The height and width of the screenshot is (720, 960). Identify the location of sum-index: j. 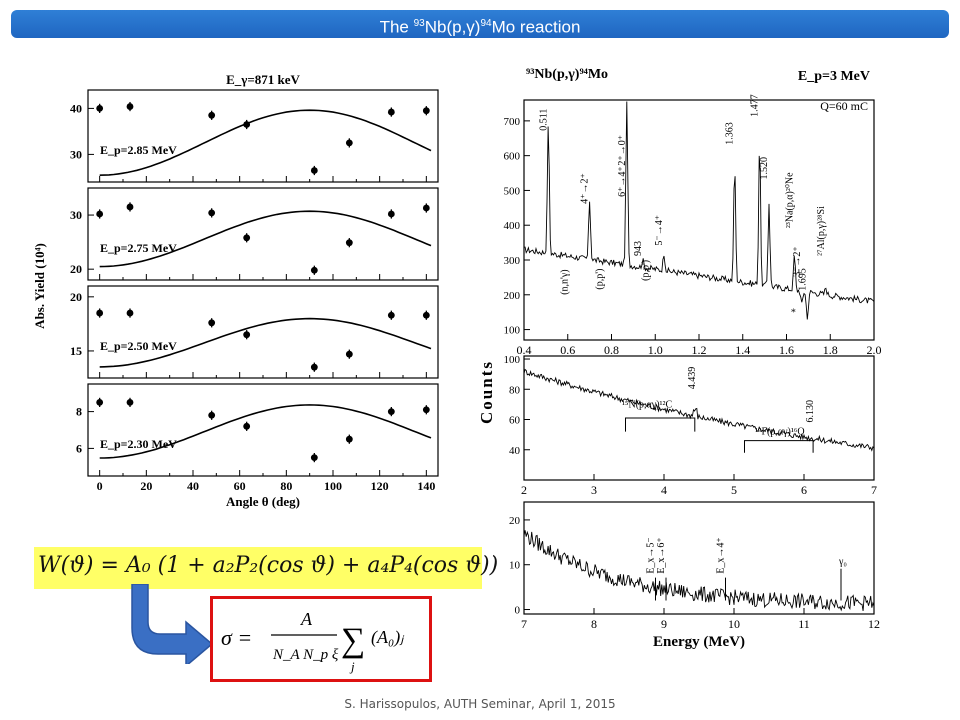
(352, 666).